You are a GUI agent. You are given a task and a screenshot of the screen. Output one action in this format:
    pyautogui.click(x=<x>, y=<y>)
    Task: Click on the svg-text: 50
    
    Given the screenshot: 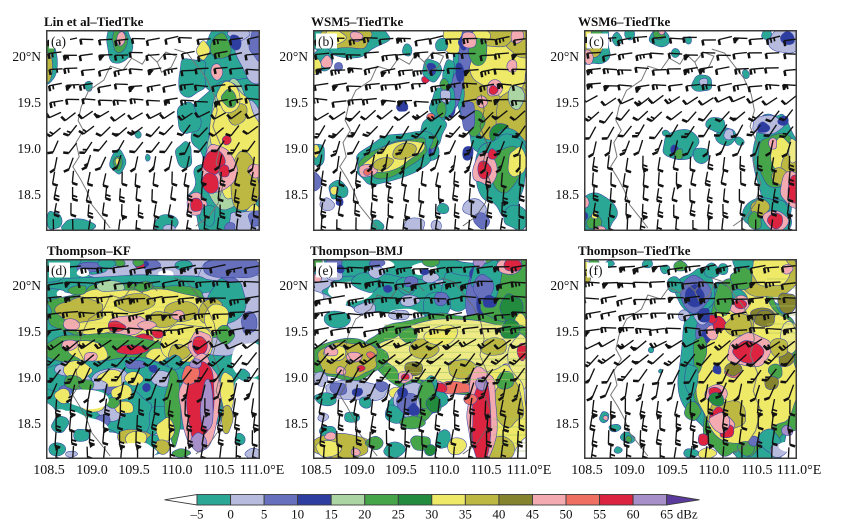 What is the action you would take?
    pyautogui.click(x=566, y=514)
    